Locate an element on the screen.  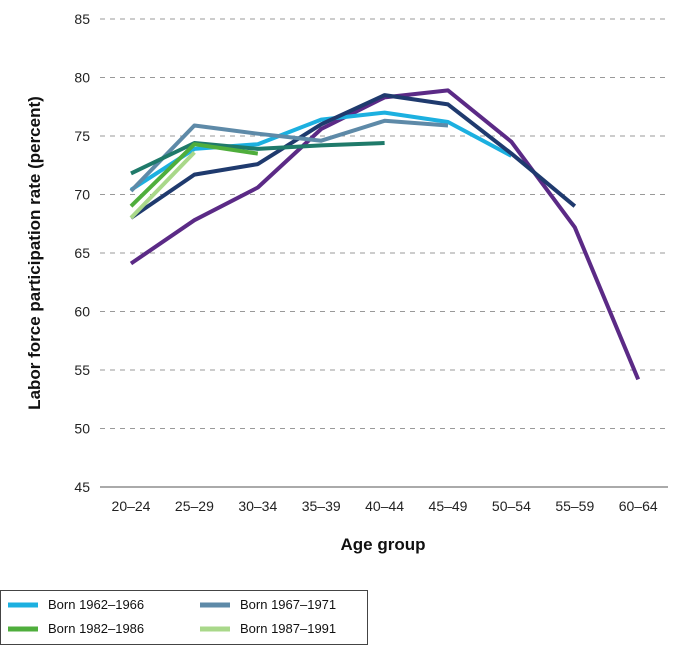
legend-label: Born 1987–1991 is located at coordinates (288, 628).